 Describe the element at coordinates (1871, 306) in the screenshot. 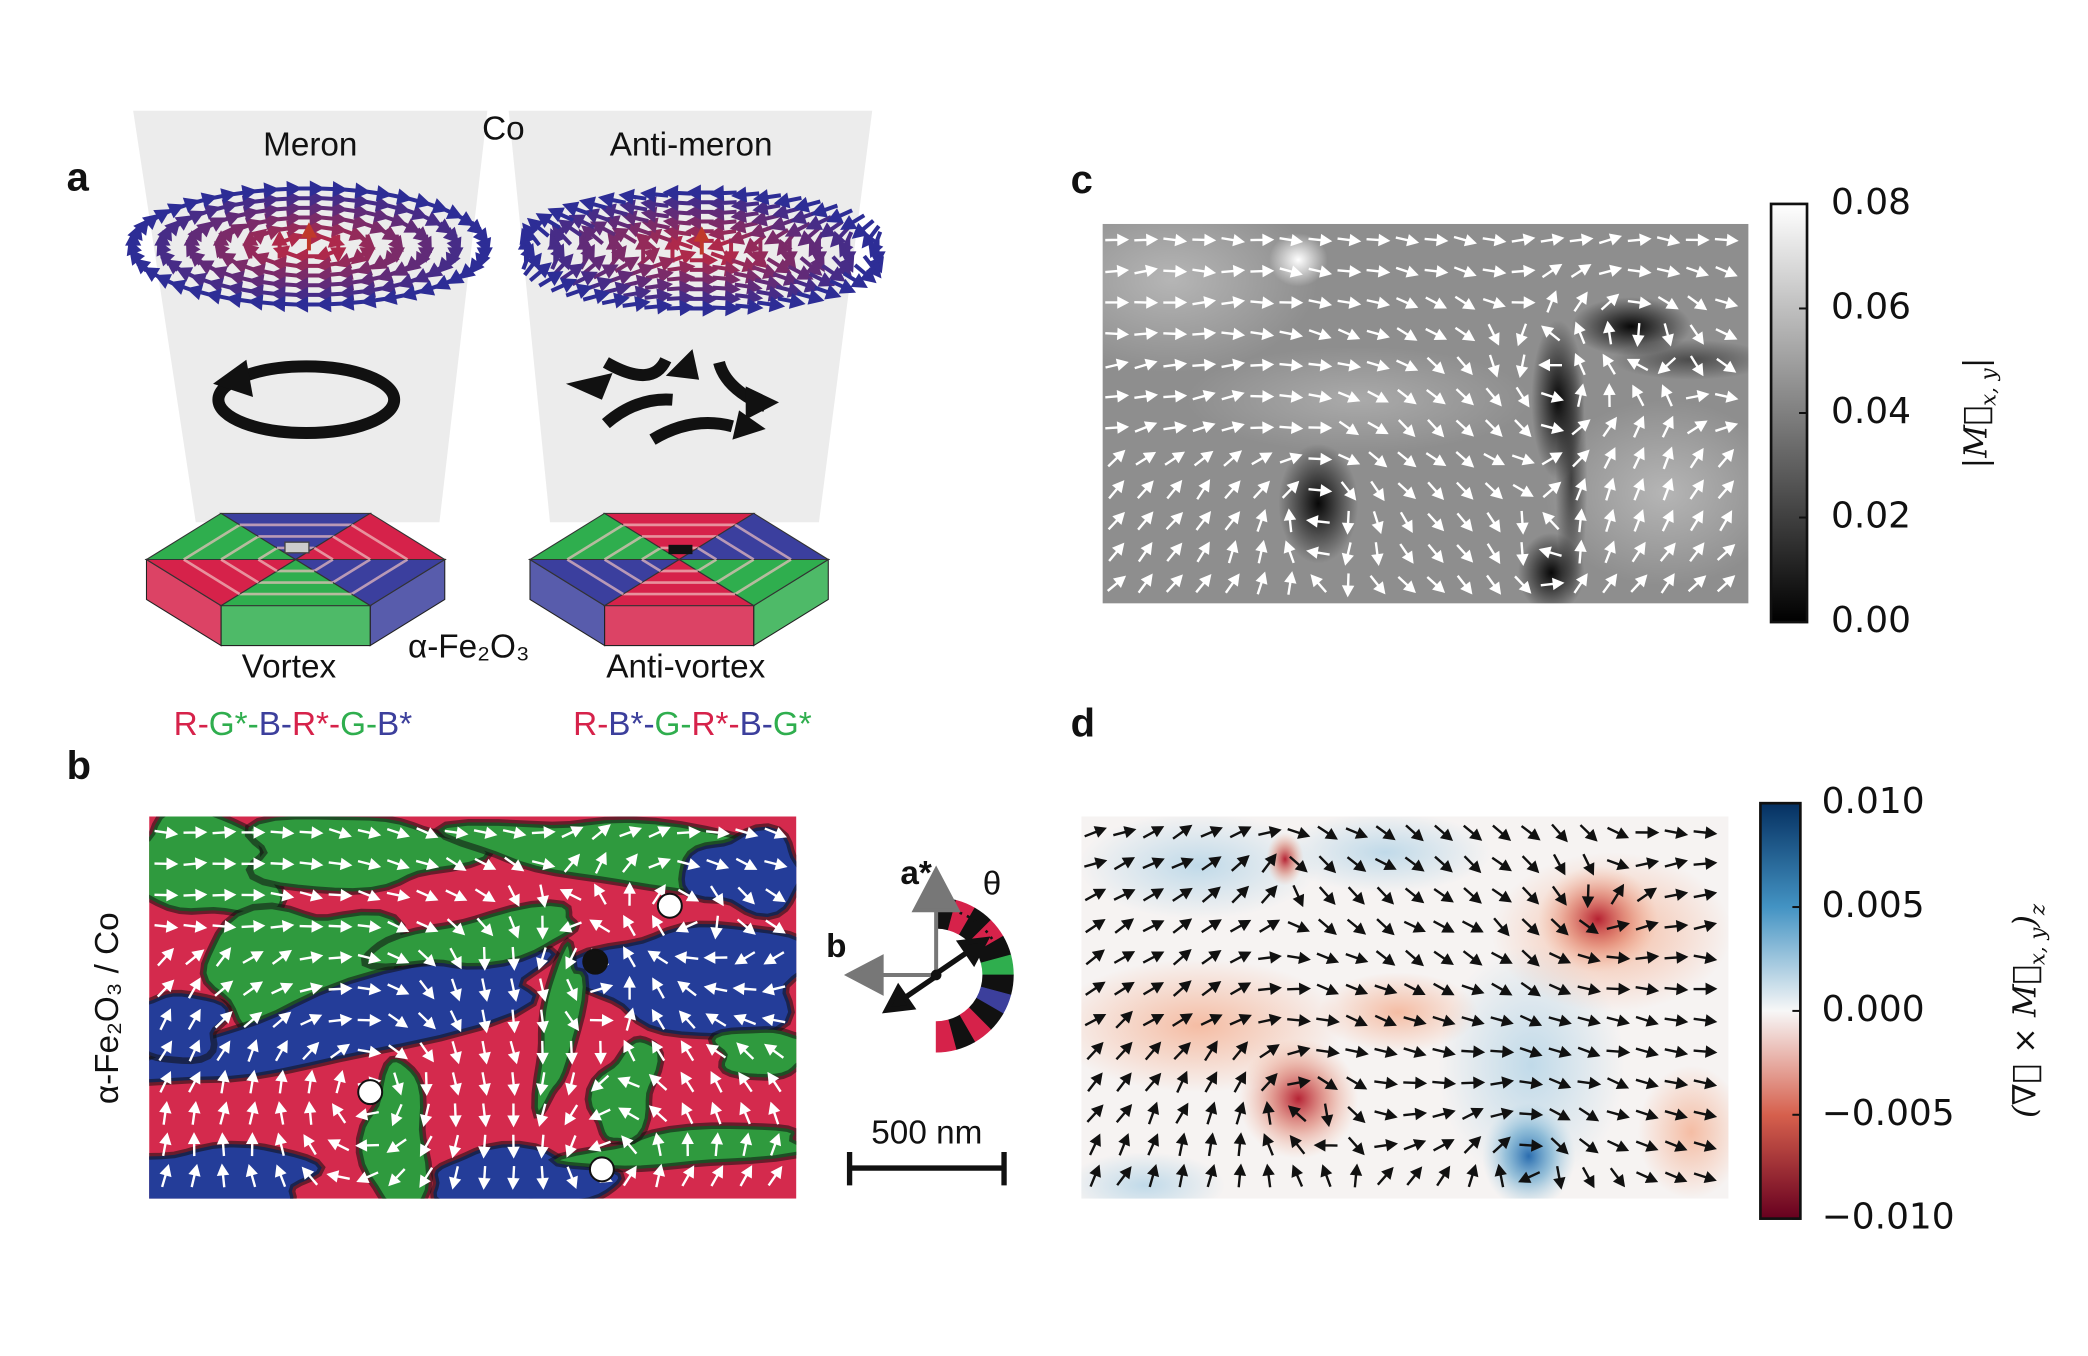

I see `colorbar-tick-label: 0.06` at that location.